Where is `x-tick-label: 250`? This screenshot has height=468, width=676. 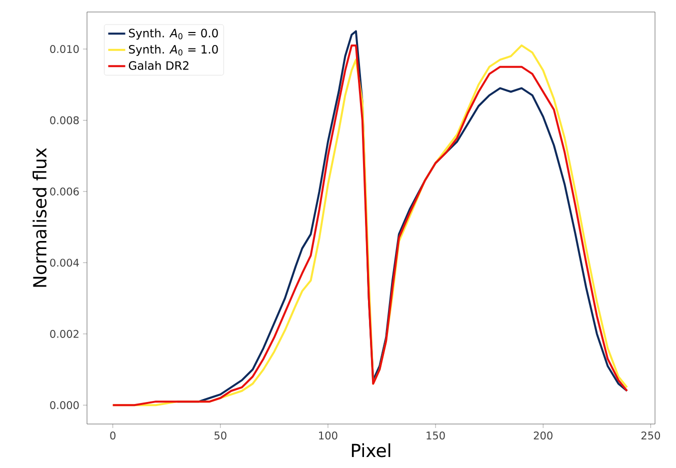
x-tick-label: 250 is located at coordinates (650, 436).